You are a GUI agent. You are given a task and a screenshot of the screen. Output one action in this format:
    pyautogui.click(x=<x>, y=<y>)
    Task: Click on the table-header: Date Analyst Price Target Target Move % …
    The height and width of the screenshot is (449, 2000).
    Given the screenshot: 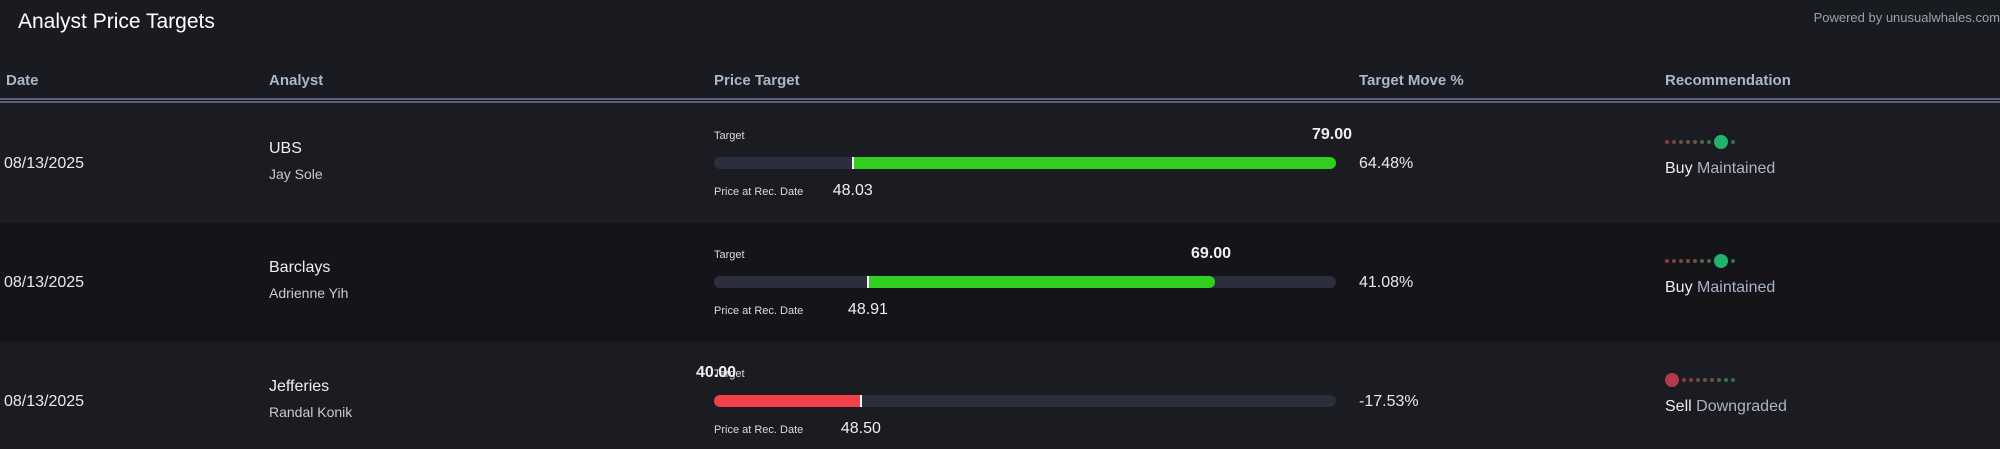 What is the action you would take?
    pyautogui.click(x=1000, y=82)
    